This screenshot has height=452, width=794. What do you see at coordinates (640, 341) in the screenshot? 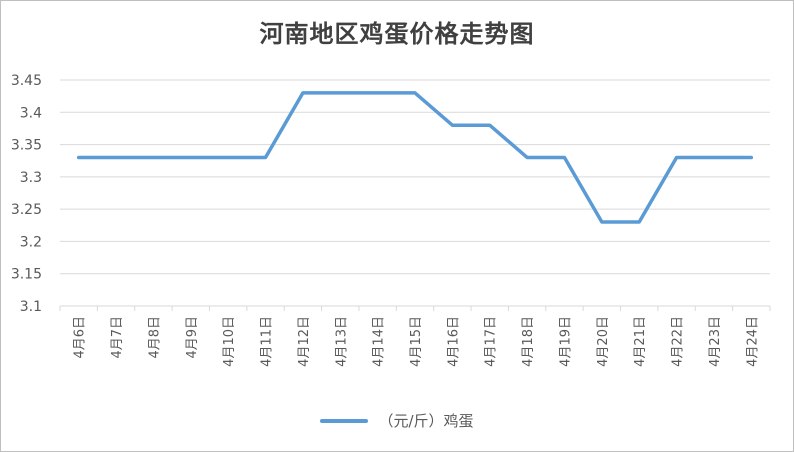
I see `x-tick-label: 4月21日` at bounding box center [640, 341].